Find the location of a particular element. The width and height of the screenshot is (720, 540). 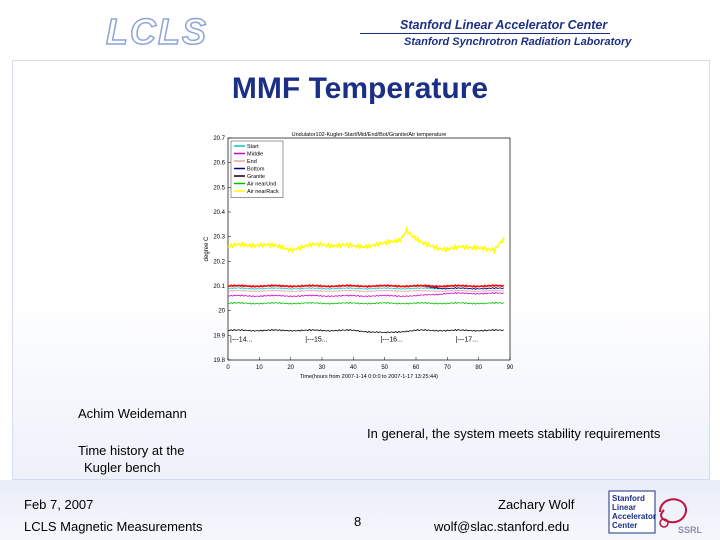

legend-label: Air nearUnd is located at coordinates (261, 185).